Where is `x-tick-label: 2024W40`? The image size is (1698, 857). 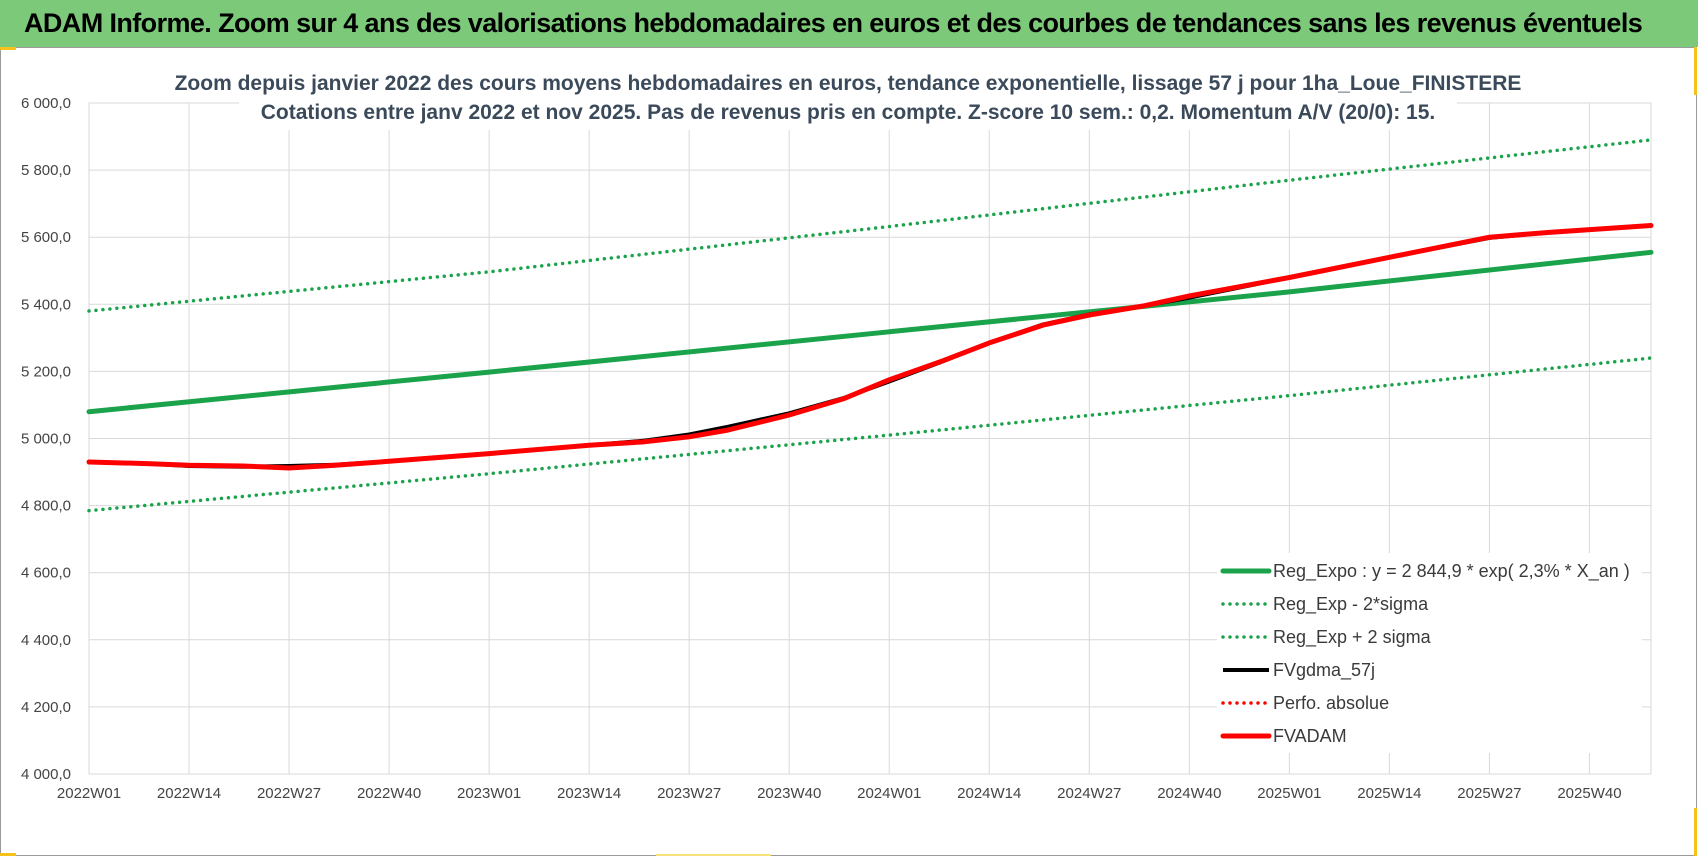 x-tick-label: 2024W40 is located at coordinates (1189, 793).